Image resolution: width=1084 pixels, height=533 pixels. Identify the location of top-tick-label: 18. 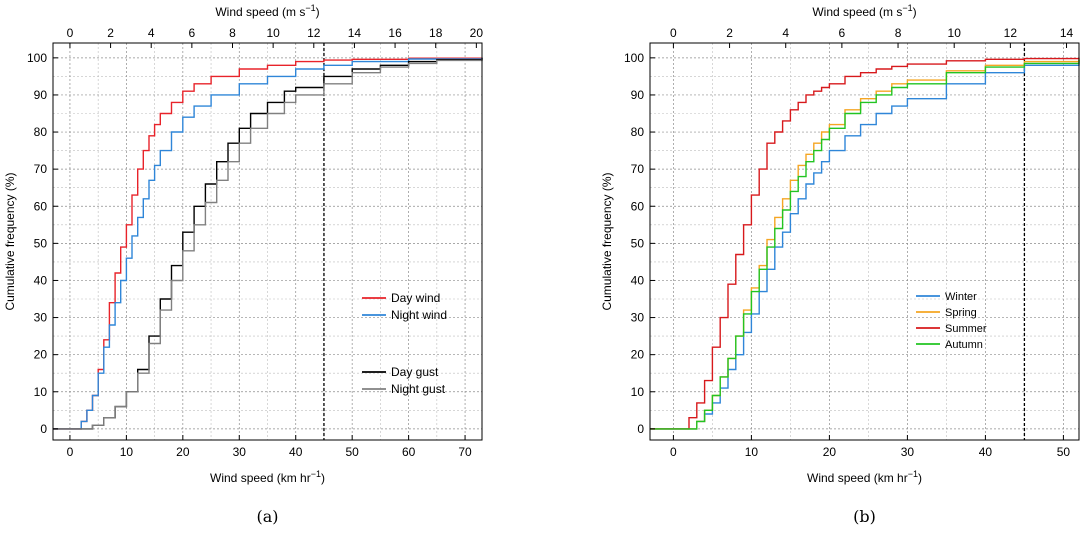
(436, 33).